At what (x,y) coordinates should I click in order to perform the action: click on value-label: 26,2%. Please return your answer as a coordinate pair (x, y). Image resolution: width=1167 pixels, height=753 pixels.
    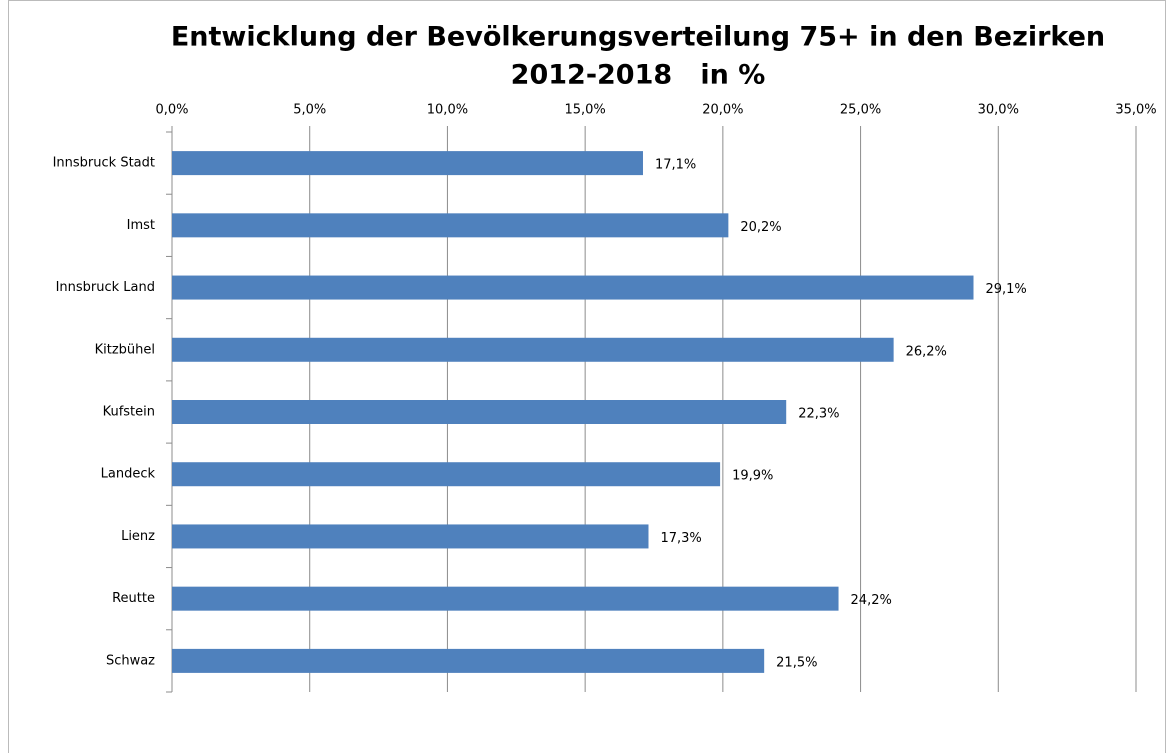
    Looking at the image, I should click on (926, 351).